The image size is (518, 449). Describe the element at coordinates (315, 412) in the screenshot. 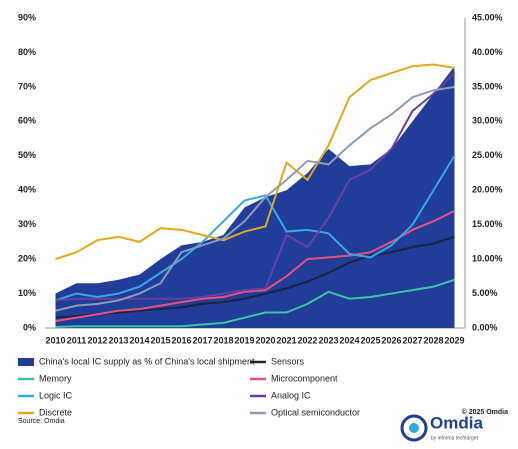

I see `legend-label: Optical semiconductor` at that location.